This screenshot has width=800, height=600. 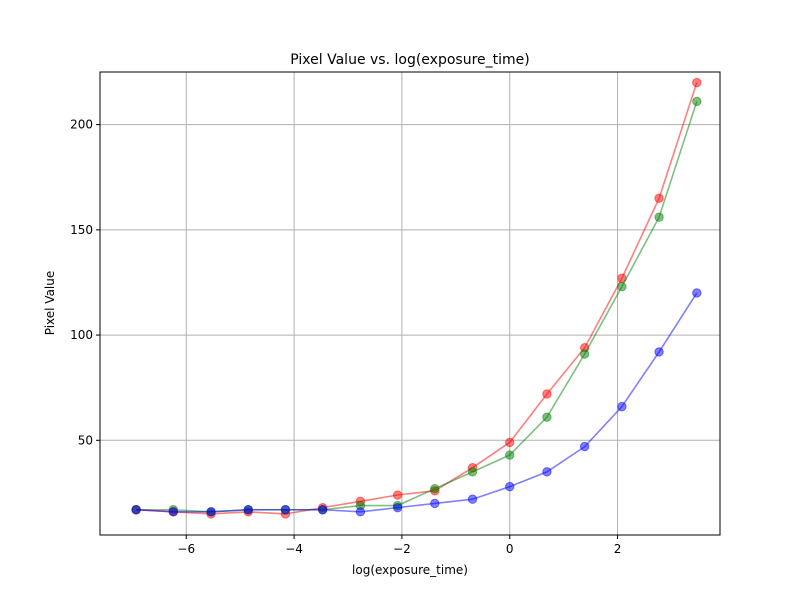 What do you see at coordinates (294, 549) in the screenshot?
I see `x-tick-label: −4` at bounding box center [294, 549].